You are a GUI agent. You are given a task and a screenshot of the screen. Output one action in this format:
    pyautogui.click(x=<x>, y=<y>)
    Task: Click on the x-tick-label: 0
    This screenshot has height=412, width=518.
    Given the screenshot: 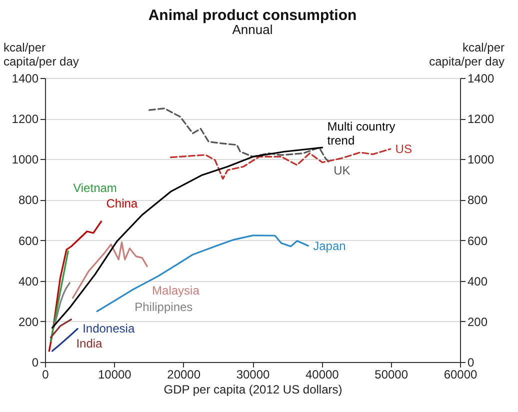 What is the action you would take?
    pyautogui.click(x=46, y=375)
    